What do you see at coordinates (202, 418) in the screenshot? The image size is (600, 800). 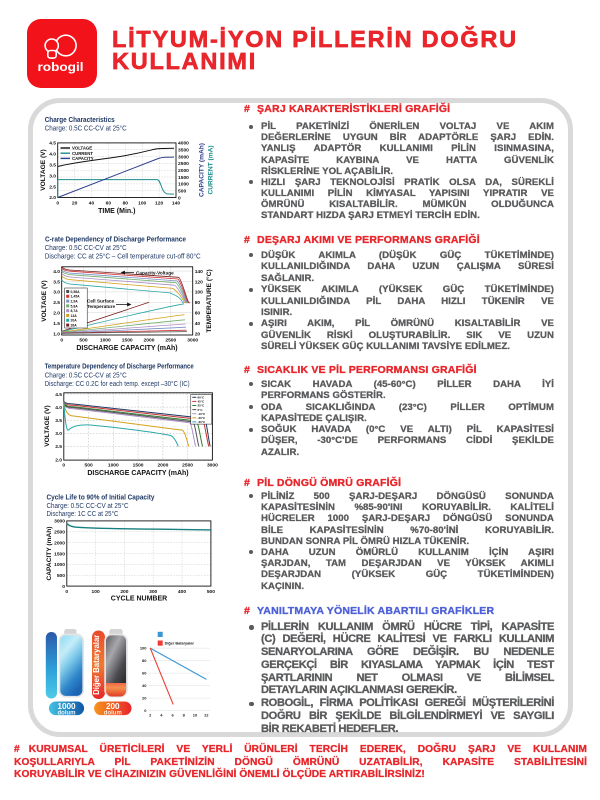 I see `svg-text: -20°C` at bounding box center [202, 418].